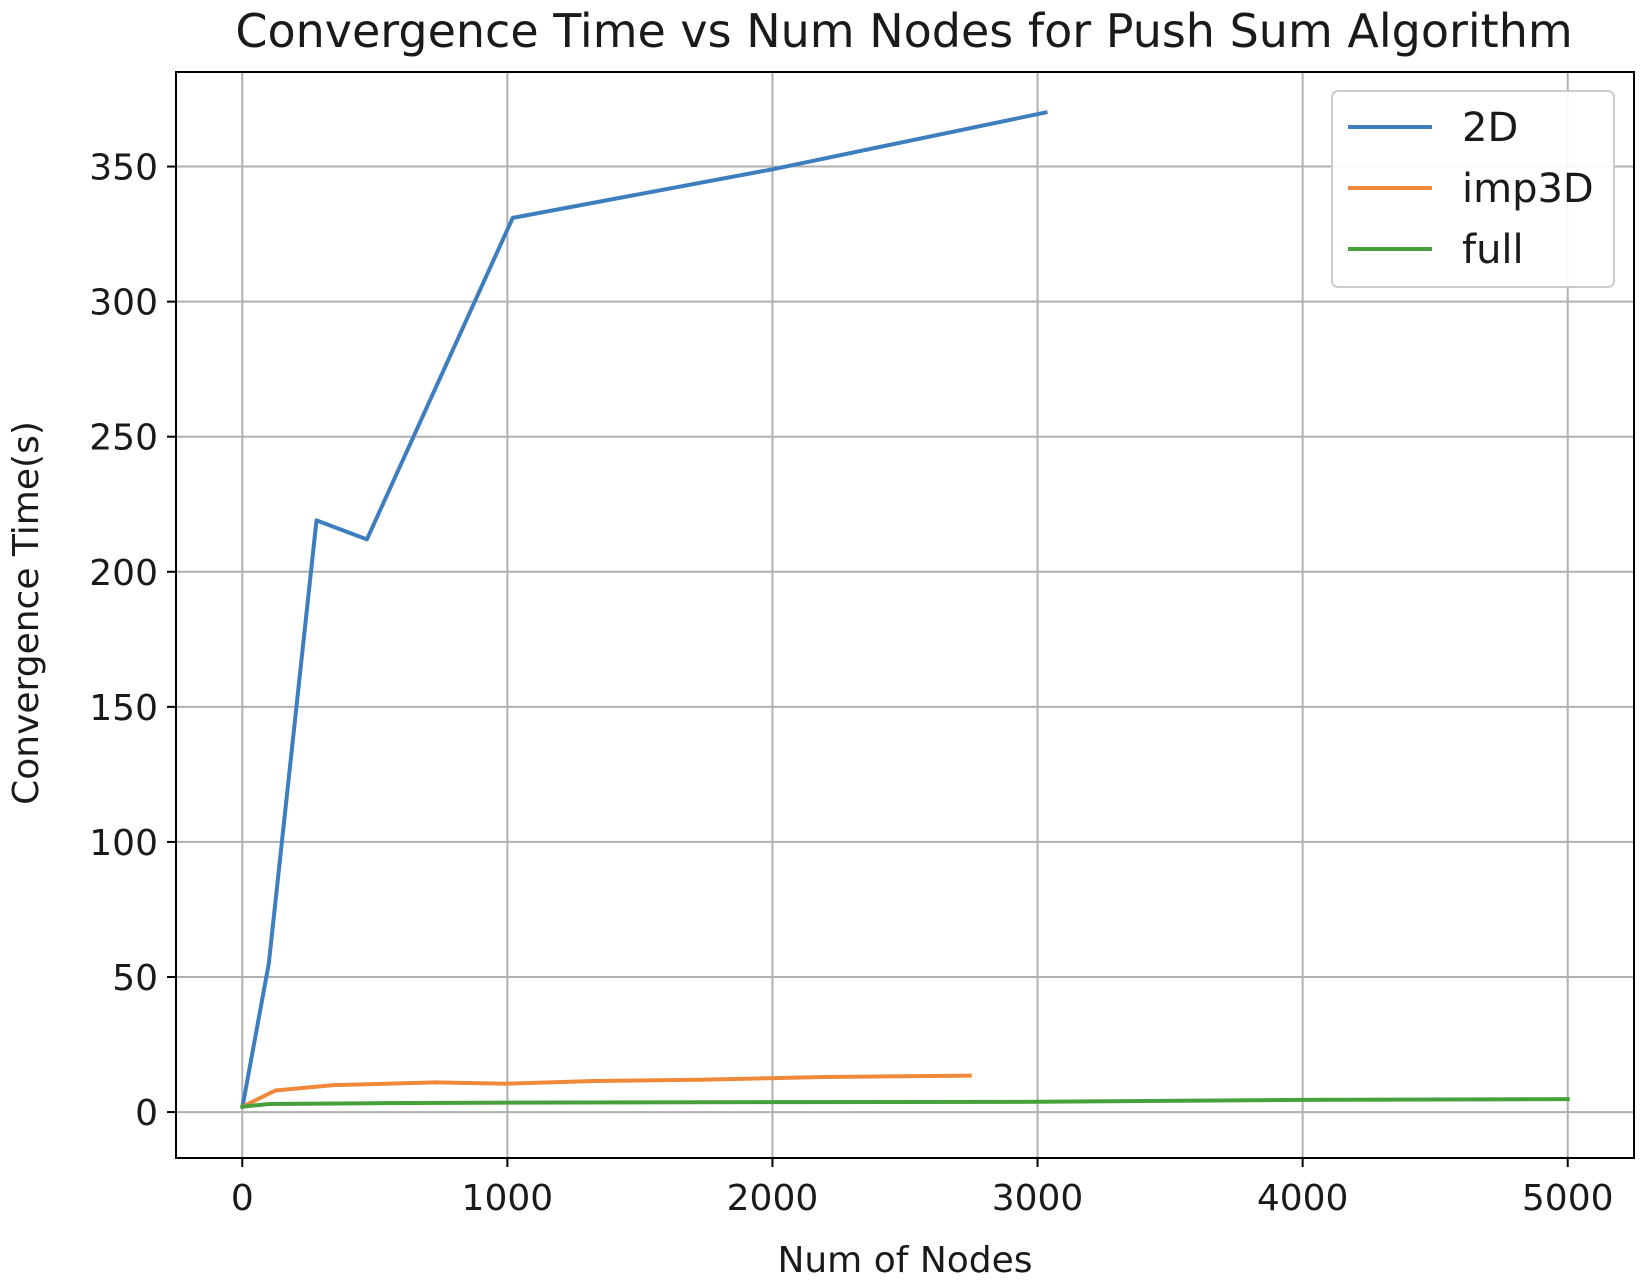 The image size is (1642, 1282). What do you see at coordinates (135, 978) in the screenshot?
I see `y-tick-label: 50` at bounding box center [135, 978].